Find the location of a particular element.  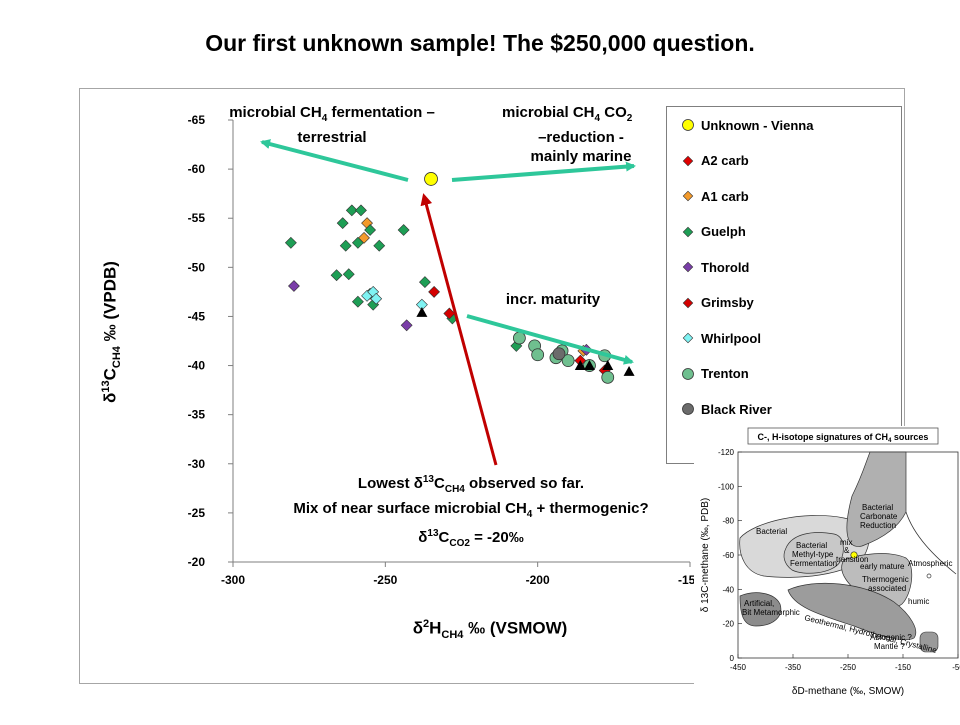

y-tick-label: -45 is located at coordinates (197, 316).